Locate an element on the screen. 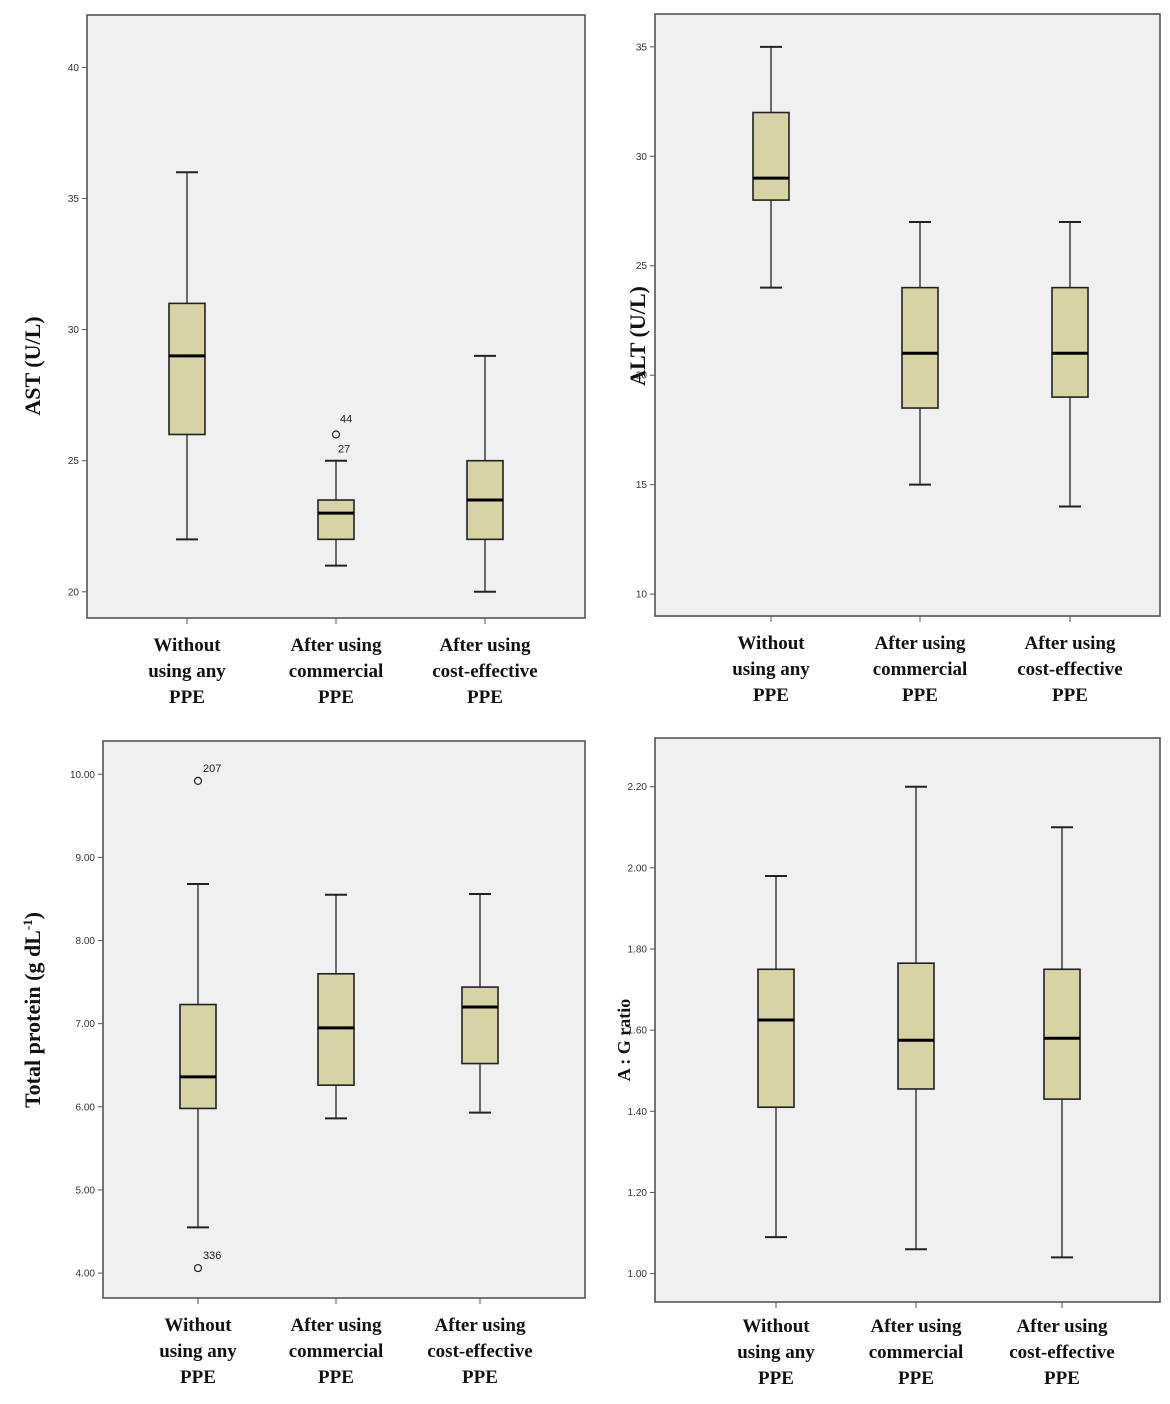 The height and width of the screenshot is (1404, 1170). y-axis-label: Total protein (g dL-1) is located at coordinates (32, 1010).